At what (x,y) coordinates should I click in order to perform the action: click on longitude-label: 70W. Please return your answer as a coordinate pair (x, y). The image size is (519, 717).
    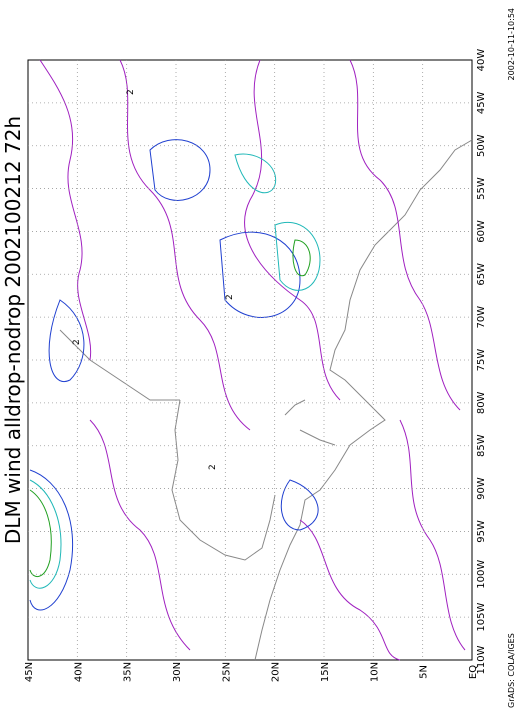
    Looking at the image, I should click on (481, 317).